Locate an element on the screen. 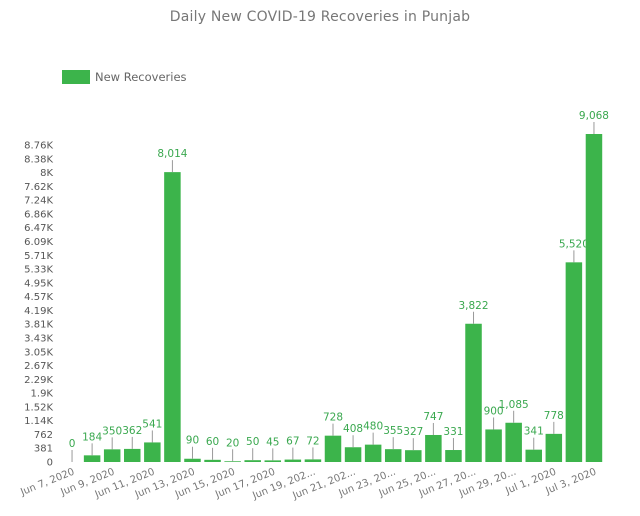  data-label: 90 is located at coordinates (192, 441).